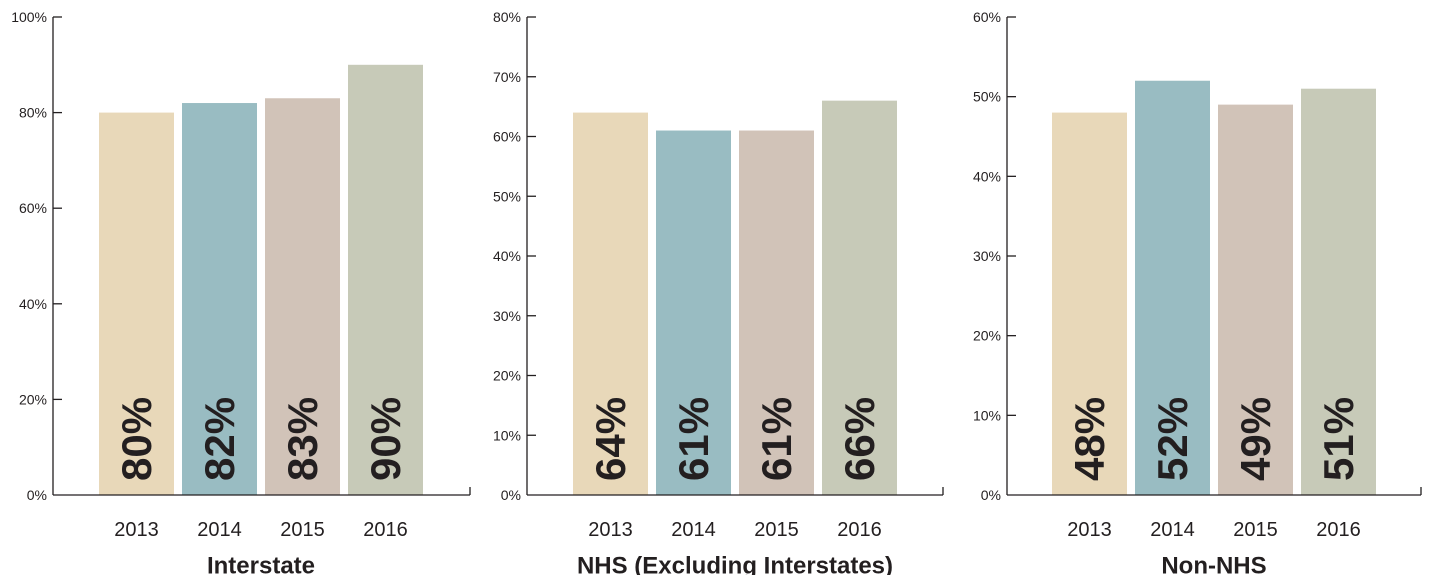 The image size is (1429, 575). I want to click on data-label-2016: 90%, so click(385, 439).